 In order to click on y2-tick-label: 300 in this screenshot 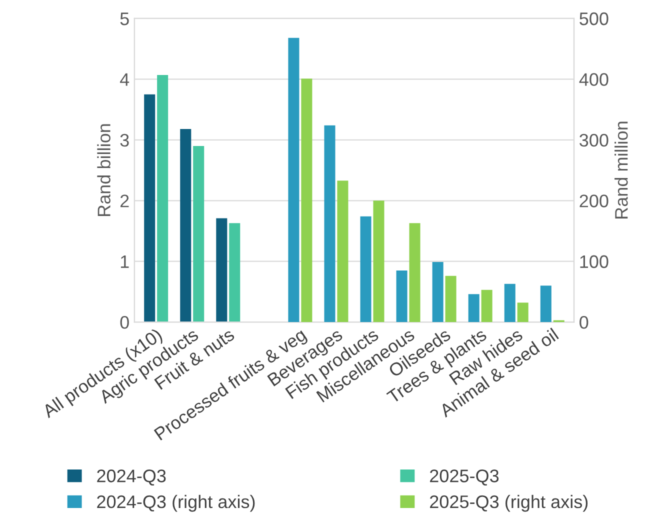, I will do `click(594, 140)`.